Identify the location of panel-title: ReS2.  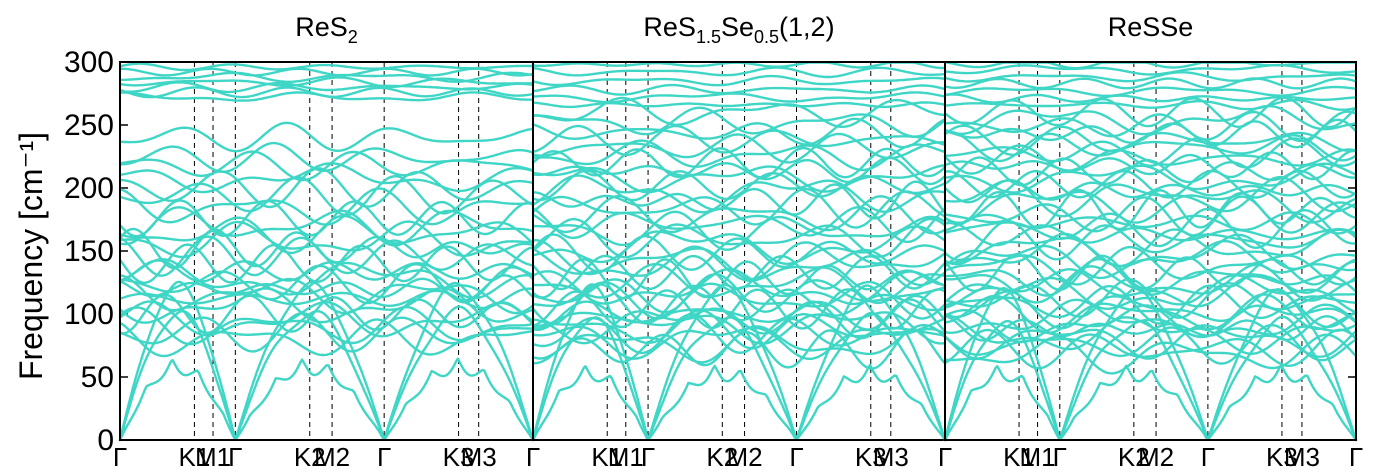
(326, 29).